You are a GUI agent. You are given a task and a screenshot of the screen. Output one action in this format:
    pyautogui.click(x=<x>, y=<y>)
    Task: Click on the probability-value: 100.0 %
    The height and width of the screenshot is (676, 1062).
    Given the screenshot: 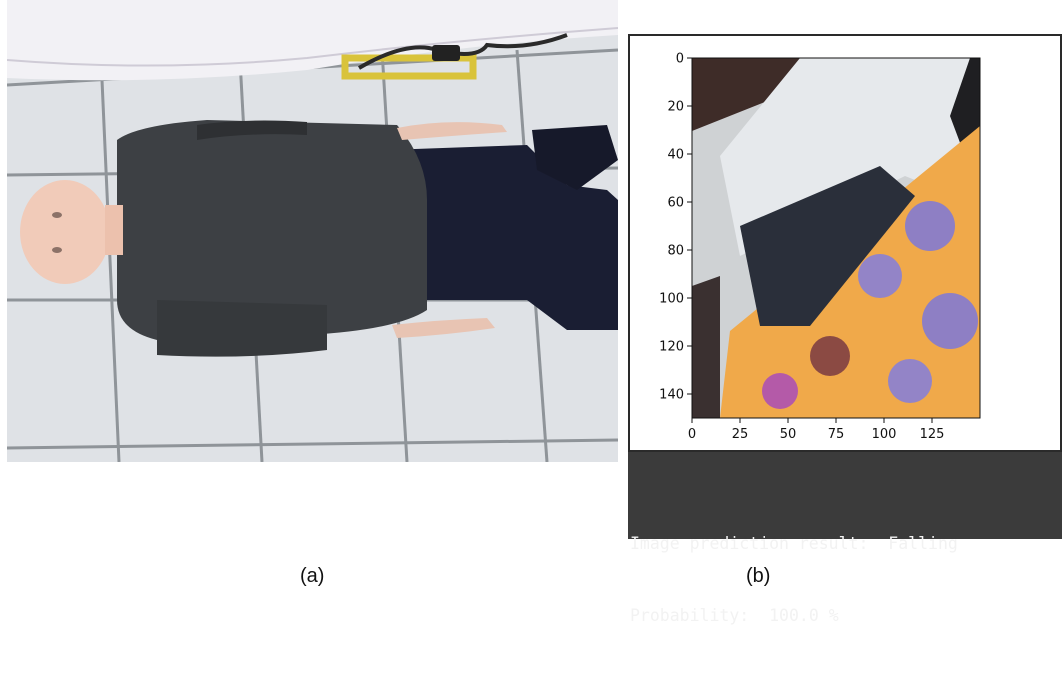 What is the action you would take?
    pyautogui.click(x=804, y=615)
    